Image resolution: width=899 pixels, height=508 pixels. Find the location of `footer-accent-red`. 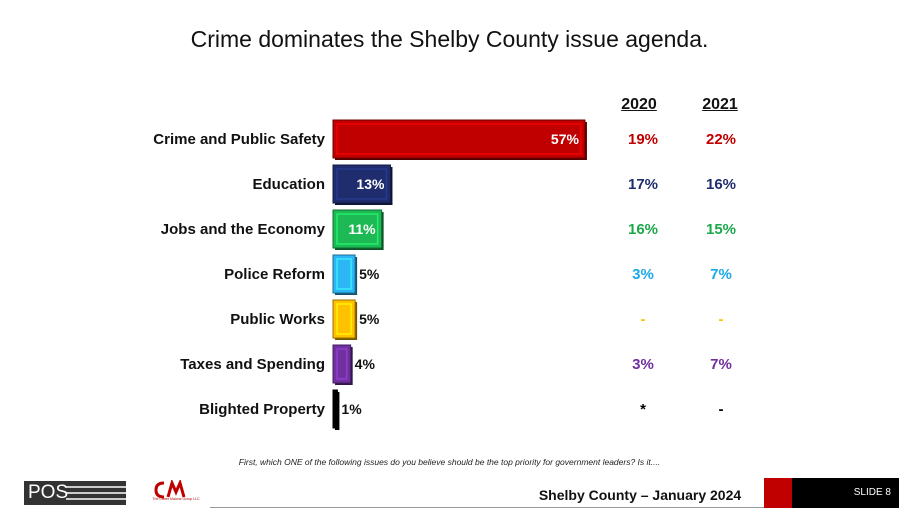

footer-accent-red is located at coordinates (778, 493).